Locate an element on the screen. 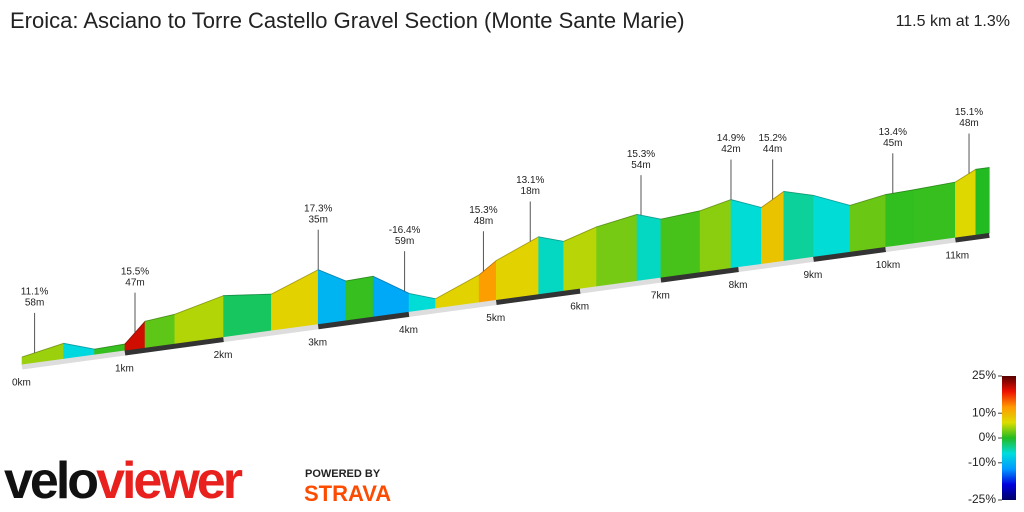 This screenshot has width=1024, height=512. x-tick-label: 2km is located at coordinates (223, 355).